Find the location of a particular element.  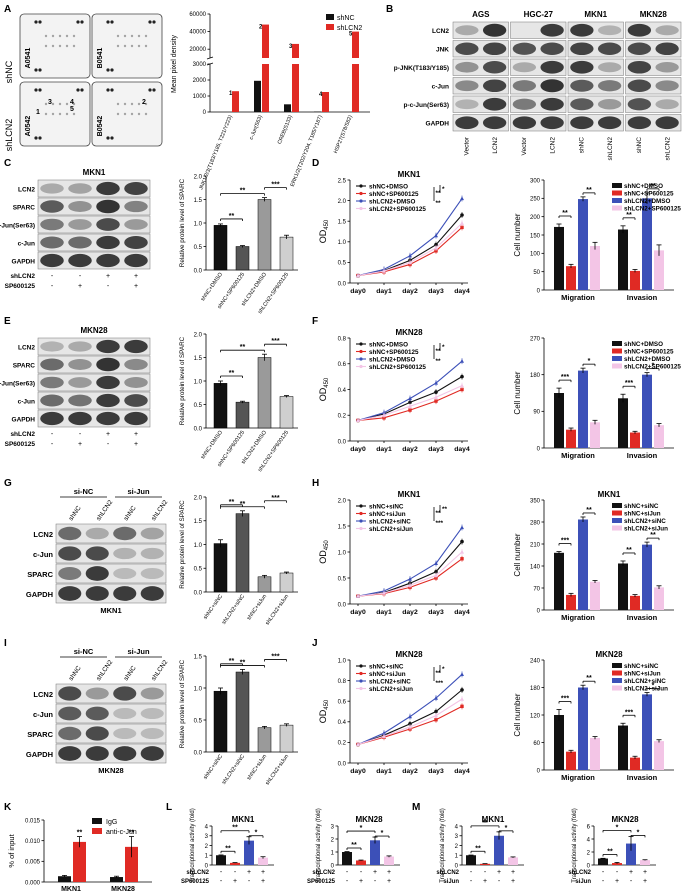

panelA-row-label-shNC: shNC is located at coordinates (9, 71).